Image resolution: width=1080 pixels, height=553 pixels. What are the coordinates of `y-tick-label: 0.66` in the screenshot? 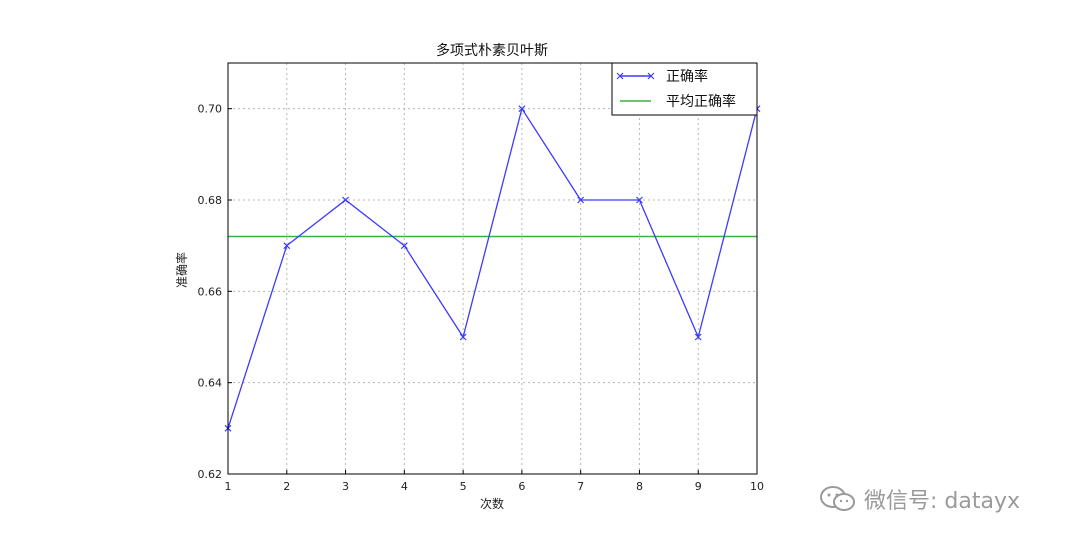 It's located at (210, 291).